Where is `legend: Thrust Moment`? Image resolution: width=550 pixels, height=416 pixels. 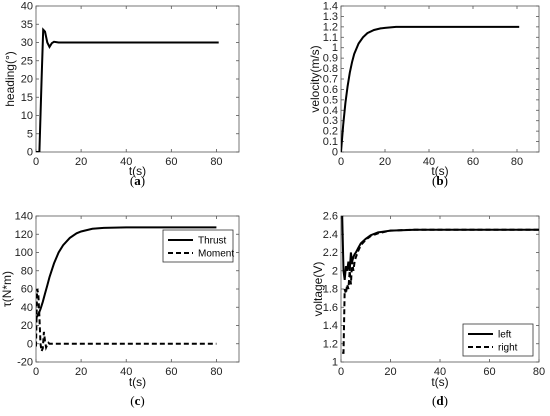
legend: Thrust Moment is located at coordinates (198, 246).